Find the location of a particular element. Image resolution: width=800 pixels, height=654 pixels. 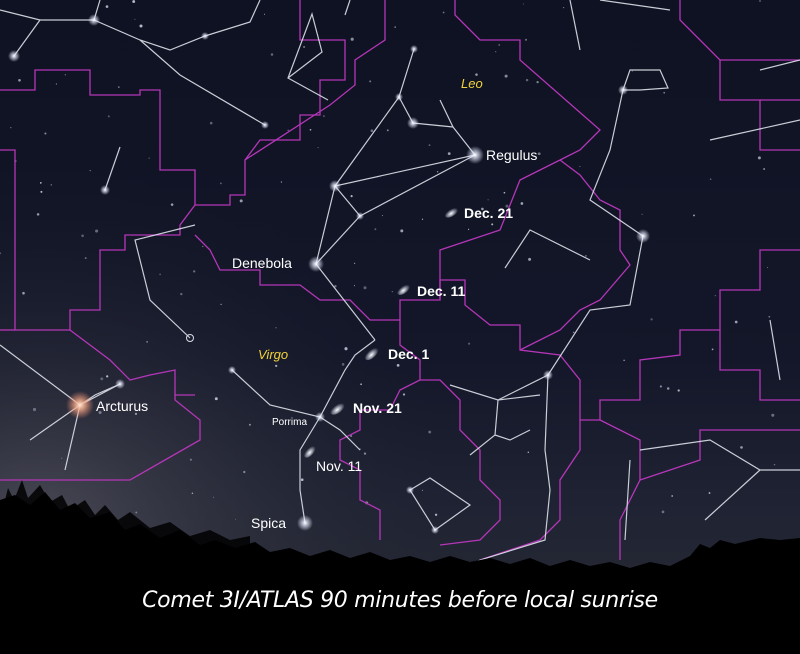

comet-date-label: Nov. 21 is located at coordinates (377, 408).